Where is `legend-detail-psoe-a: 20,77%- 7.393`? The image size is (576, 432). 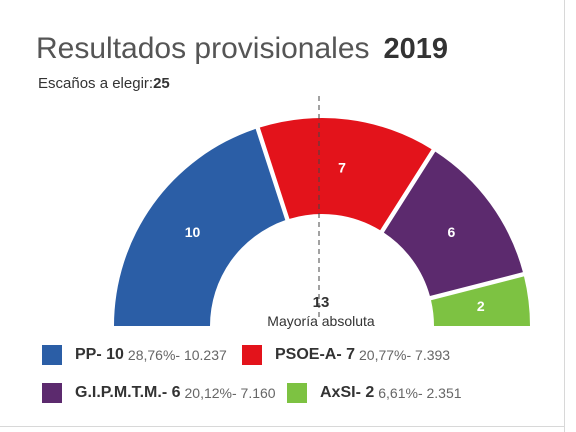 legend-detail-psoe-a: 20,77%- 7.393 is located at coordinates (405, 355).